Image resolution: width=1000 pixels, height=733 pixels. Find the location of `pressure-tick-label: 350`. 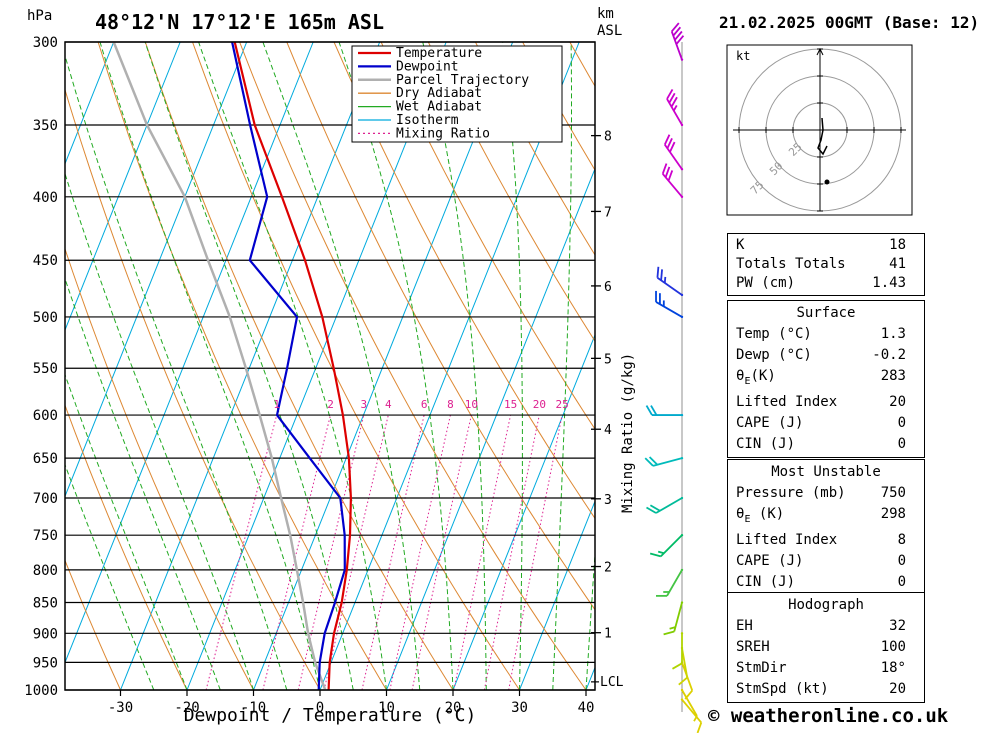

pressure-tick-label: 350 is located at coordinates (45, 126).